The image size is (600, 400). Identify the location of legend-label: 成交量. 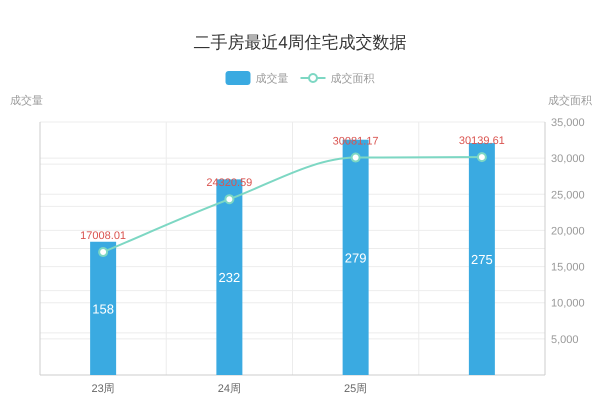
(272, 79).